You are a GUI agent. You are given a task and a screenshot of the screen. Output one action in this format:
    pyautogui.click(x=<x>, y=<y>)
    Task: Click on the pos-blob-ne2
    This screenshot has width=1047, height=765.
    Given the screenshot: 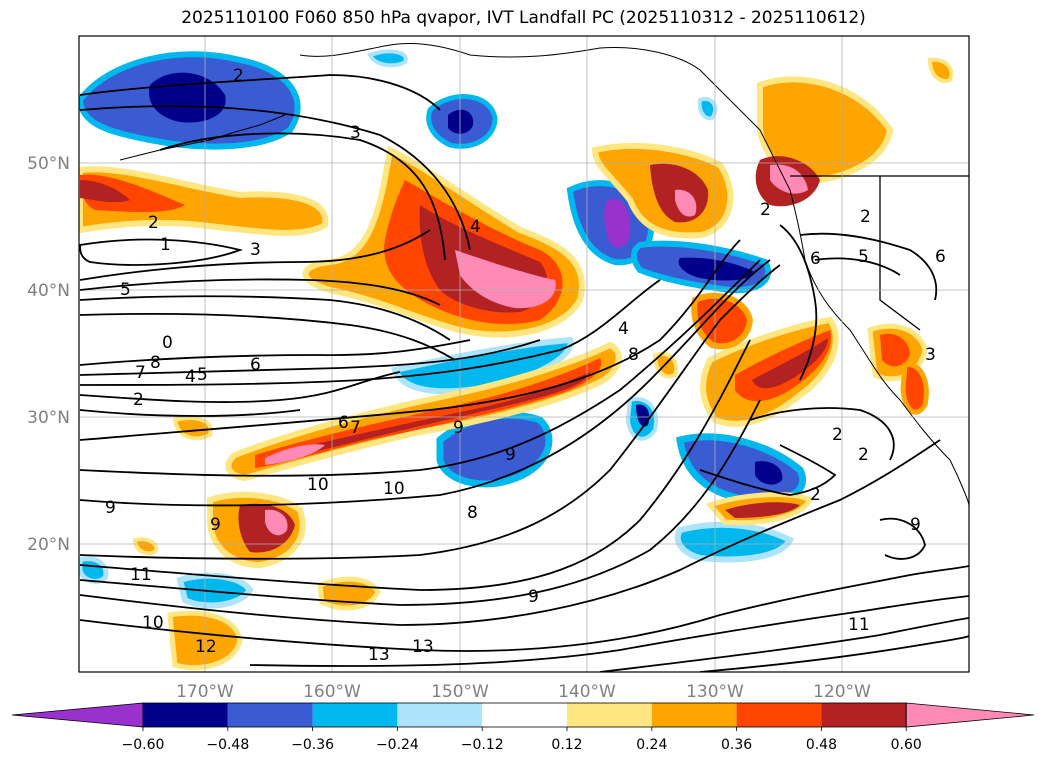 What is the action you would take?
    pyautogui.click(x=940, y=70)
    